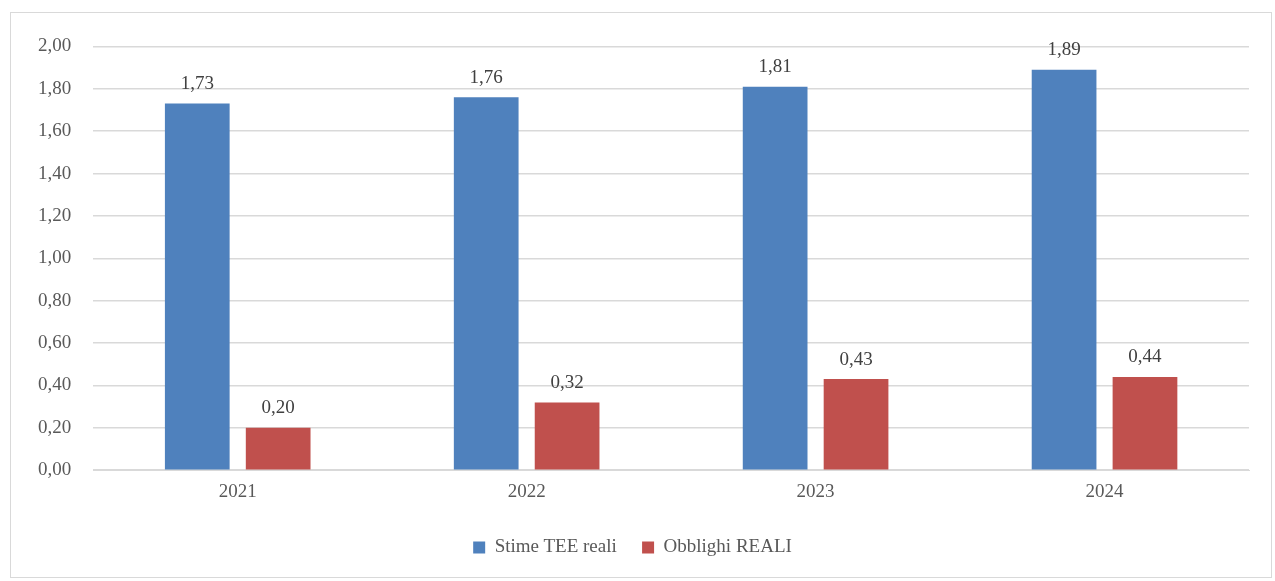 Image resolution: width=1275 pixels, height=581 pixels. I want to click on data-label: 1,73, so click(197, 83).